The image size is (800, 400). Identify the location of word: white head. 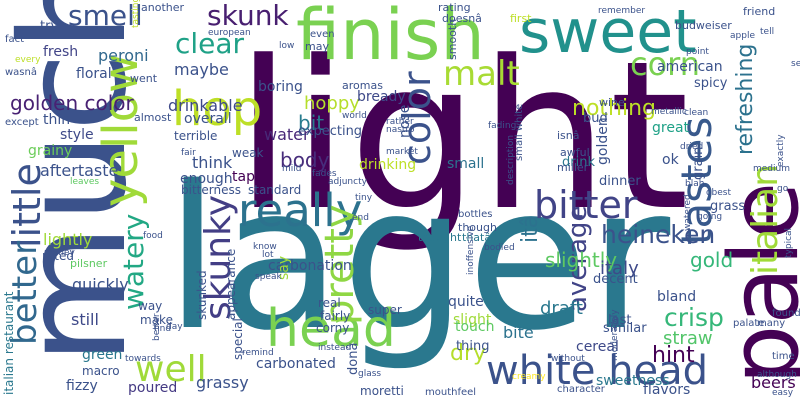
(597, 371).